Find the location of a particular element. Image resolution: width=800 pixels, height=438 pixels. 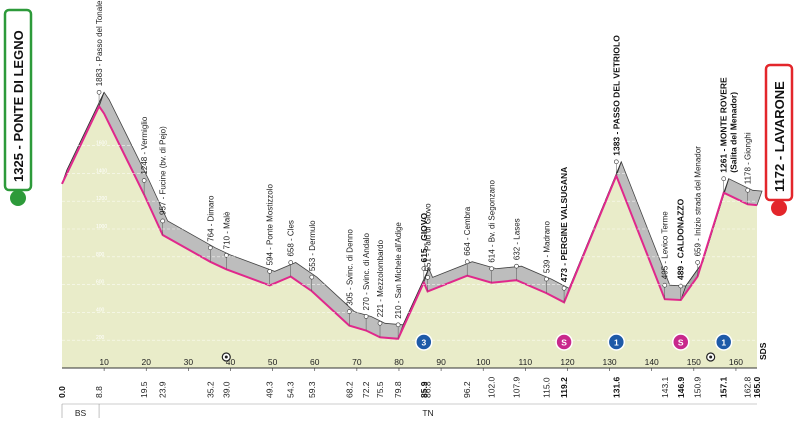

km-label: 86.8 is located at coordinates (428, 389).